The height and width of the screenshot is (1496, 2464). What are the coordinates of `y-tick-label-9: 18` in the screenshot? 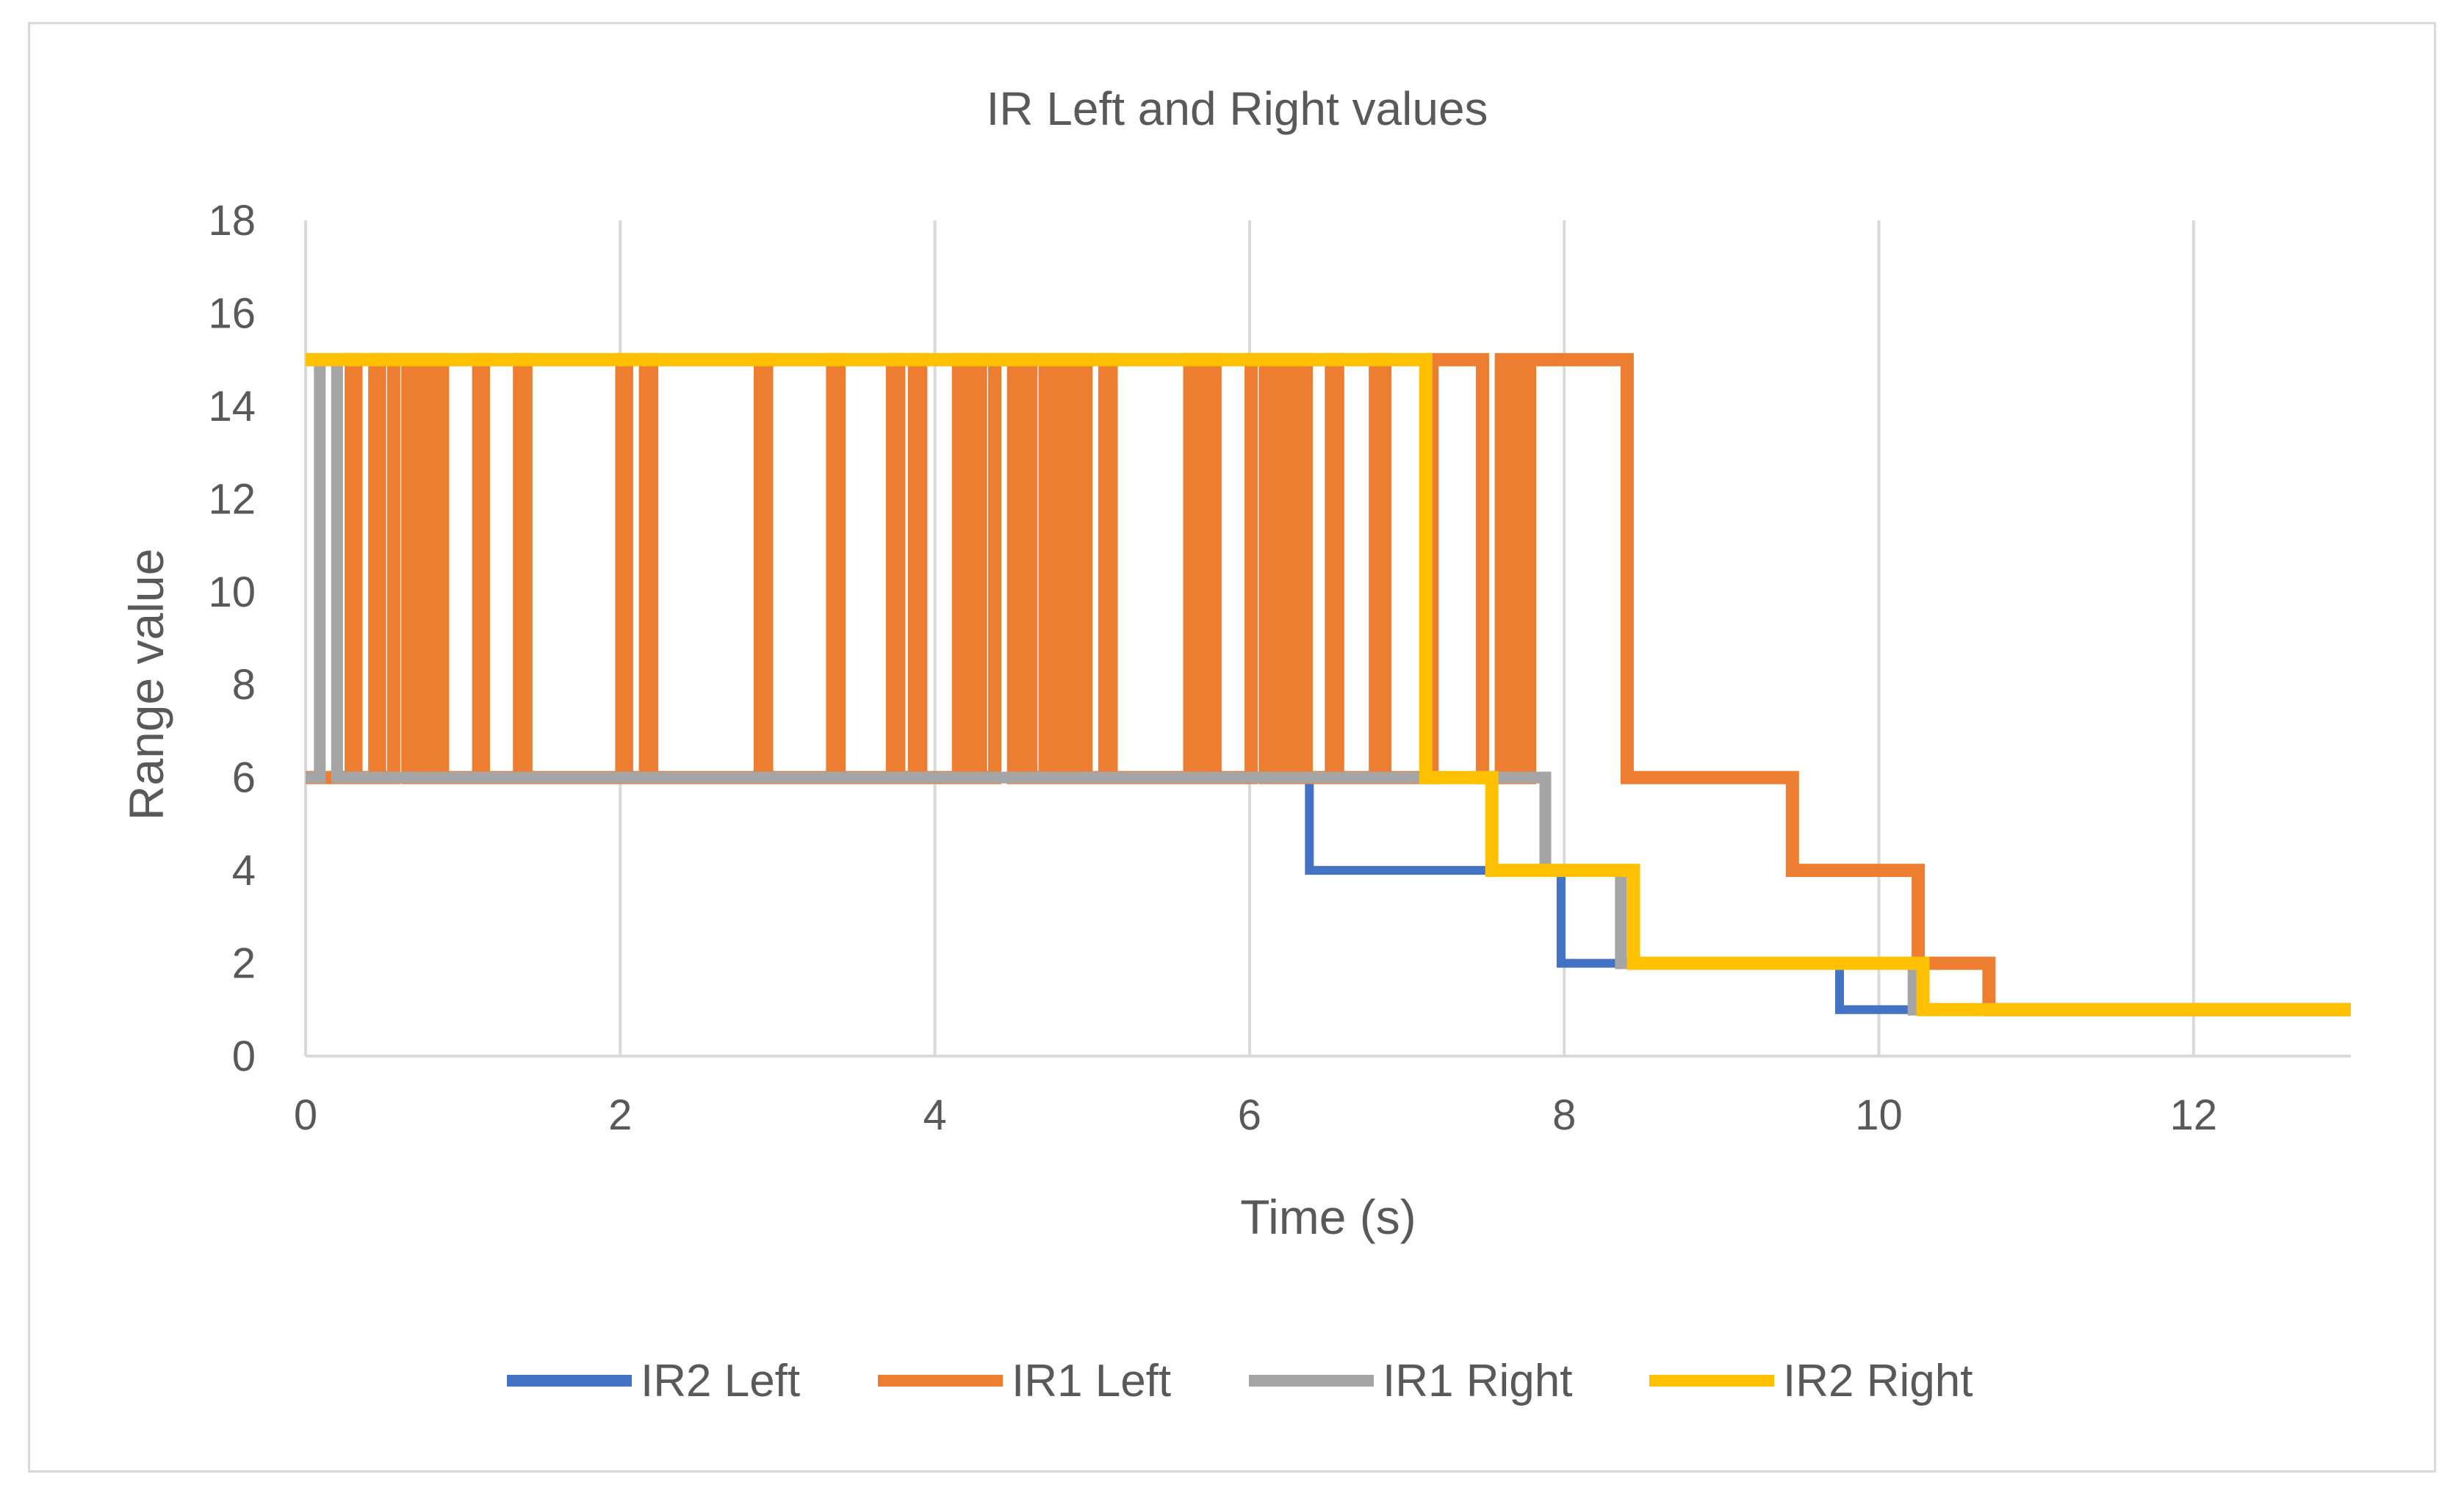 It's located at (232, 221).